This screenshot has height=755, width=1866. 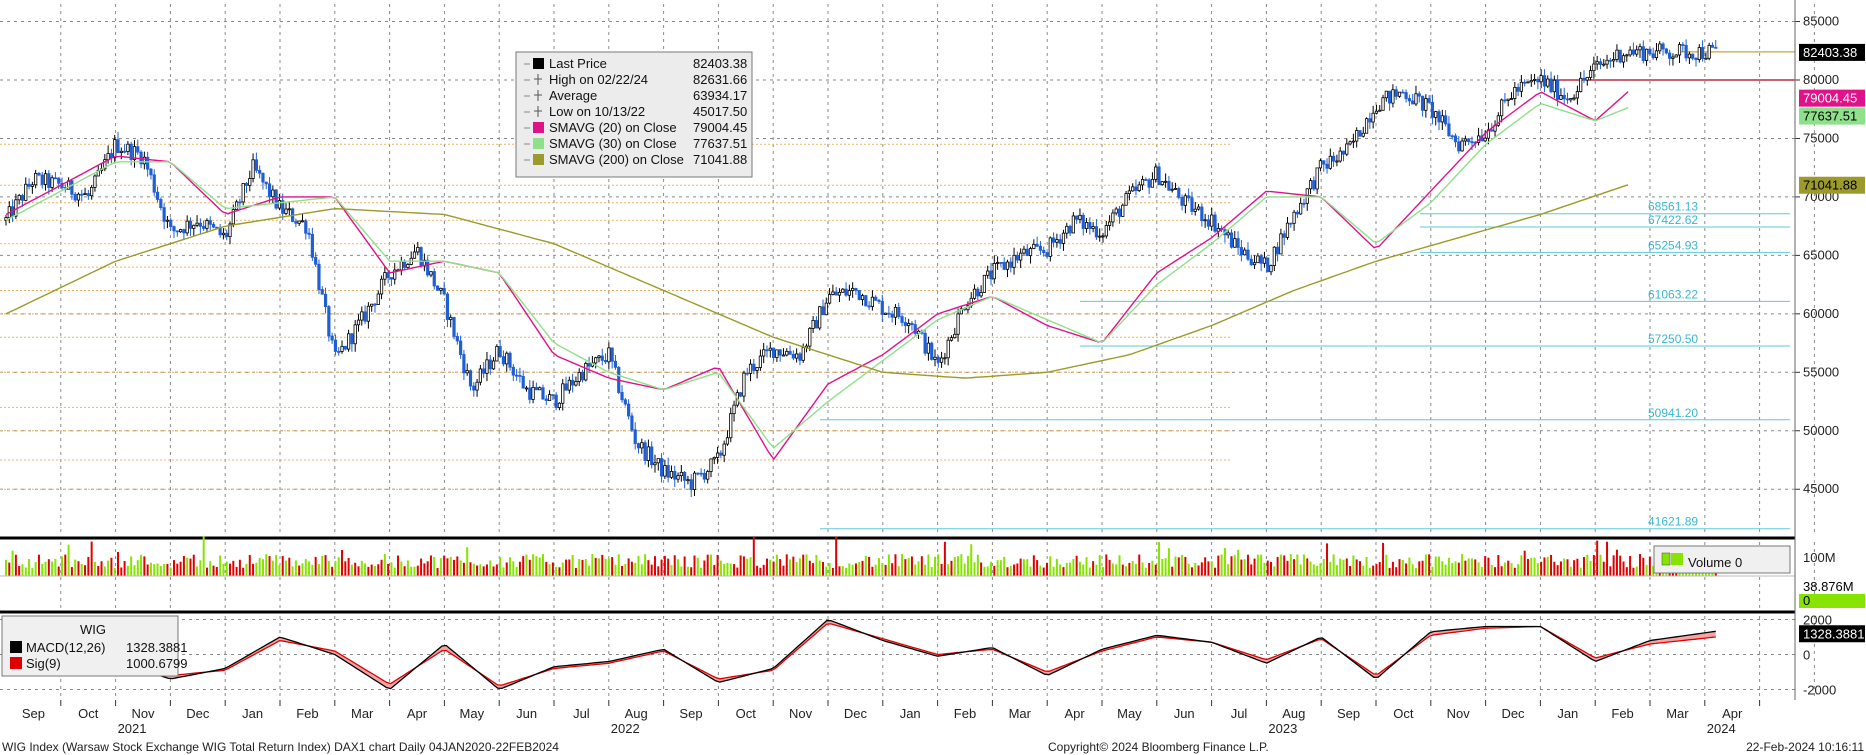 I want to click on footer-copyright: Copyright© 2024 Bloomberg Finance L.P., so click(x=1158, y=747).